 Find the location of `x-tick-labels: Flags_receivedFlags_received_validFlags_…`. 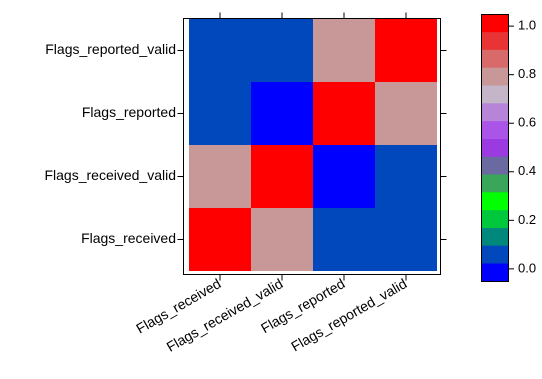

x-tick-labels: Flags_receivedFlags_received_validFlags_… is located at coordinates (271, 315).